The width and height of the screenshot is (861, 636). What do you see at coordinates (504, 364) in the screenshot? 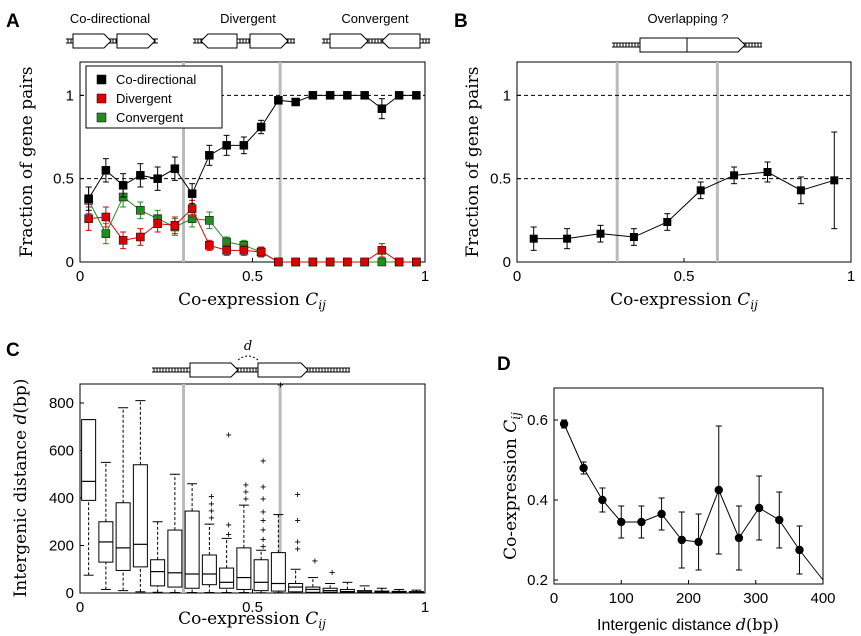
I see `panel-letter-d: D` at bounding box center [504, 364].